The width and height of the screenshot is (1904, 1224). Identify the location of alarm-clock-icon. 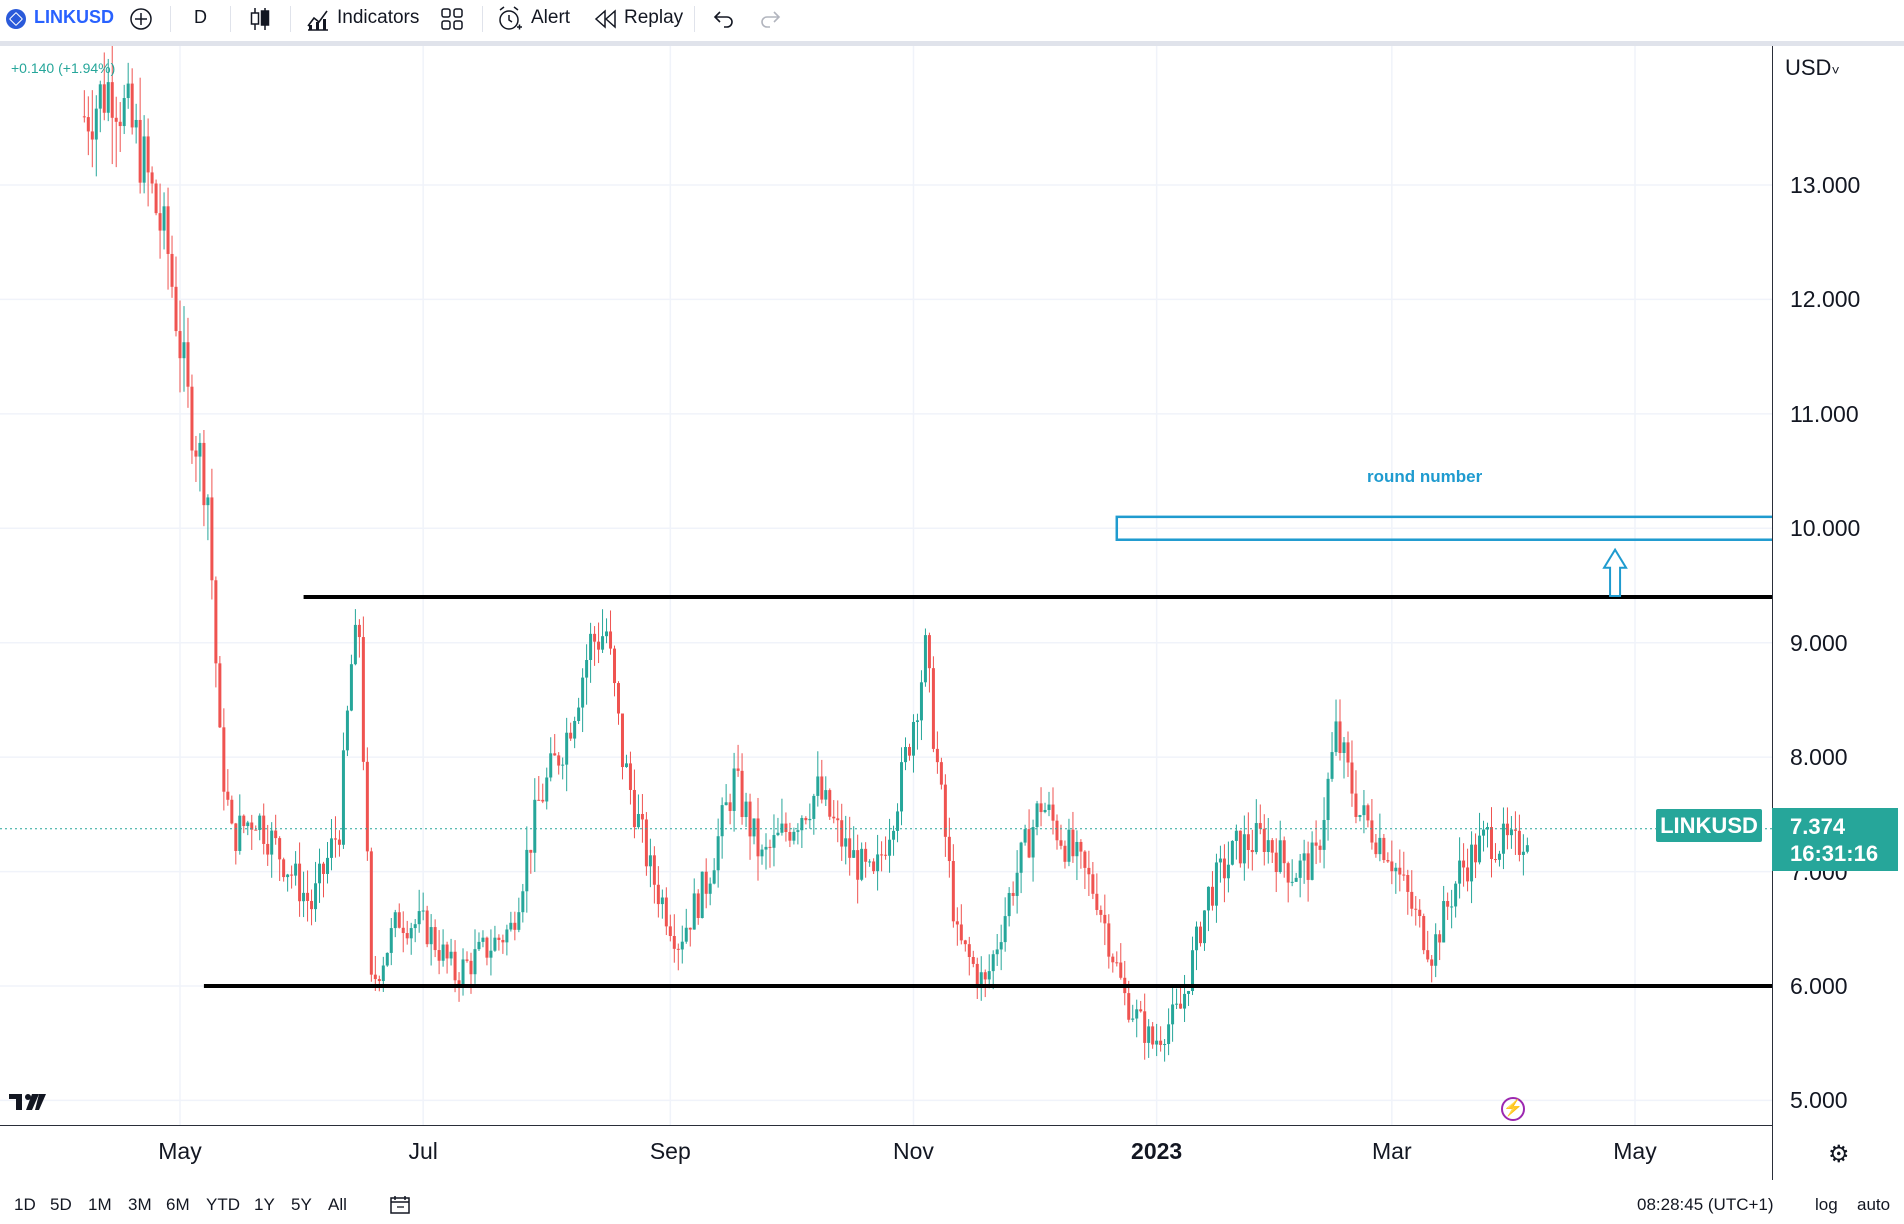
(510, 19).